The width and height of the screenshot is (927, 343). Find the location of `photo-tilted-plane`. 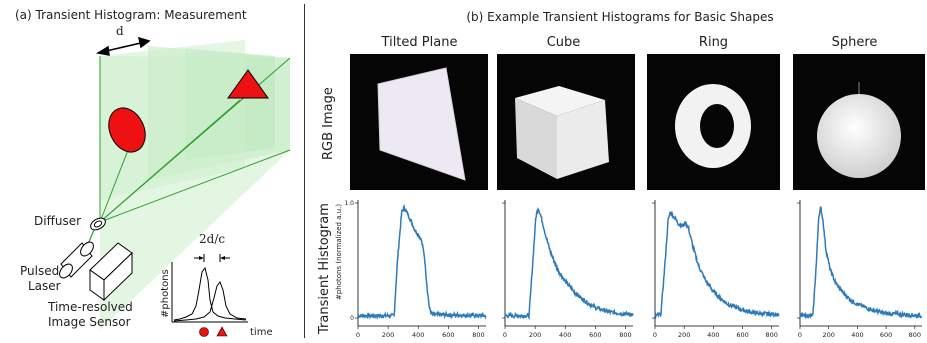

photo-tilted-plane is located at coordinates (419, 122).